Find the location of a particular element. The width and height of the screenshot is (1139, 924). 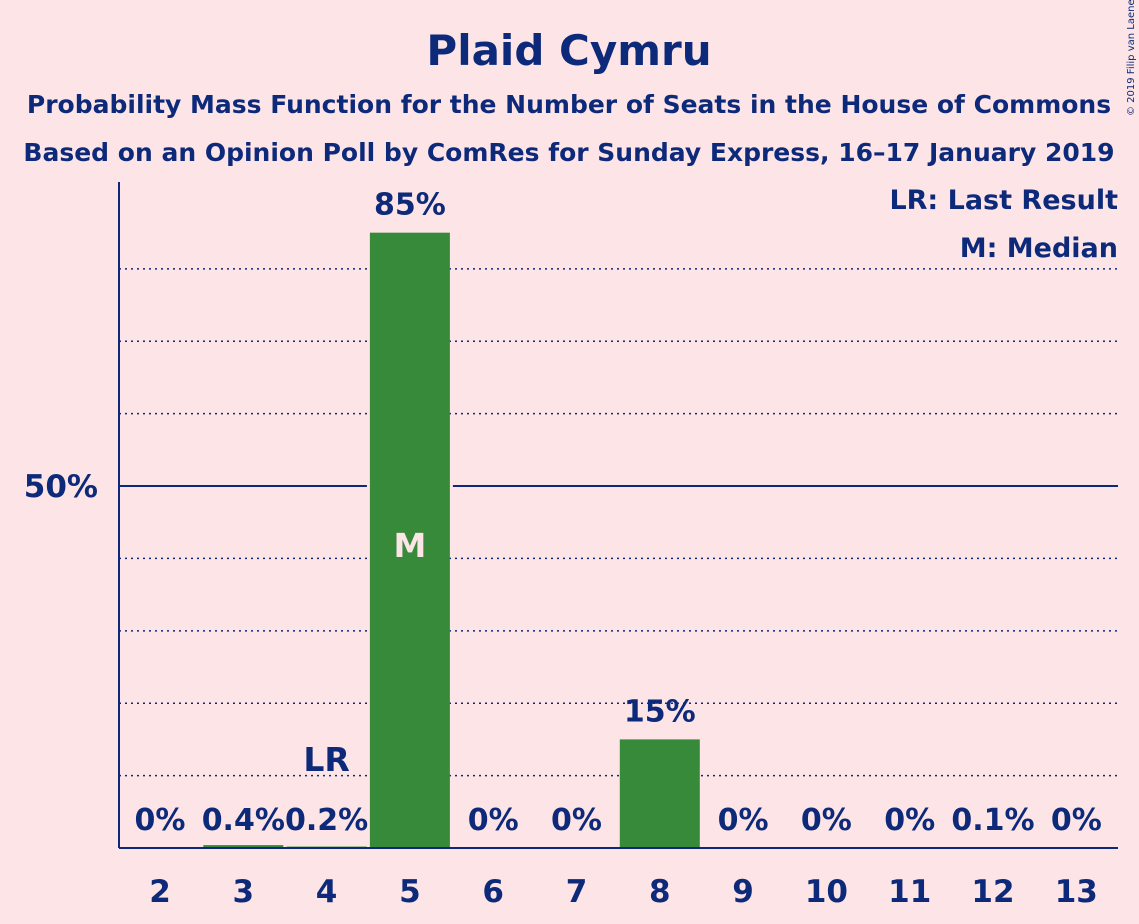

x-tick-label-3: 3 is located at coordinates (244, 892).